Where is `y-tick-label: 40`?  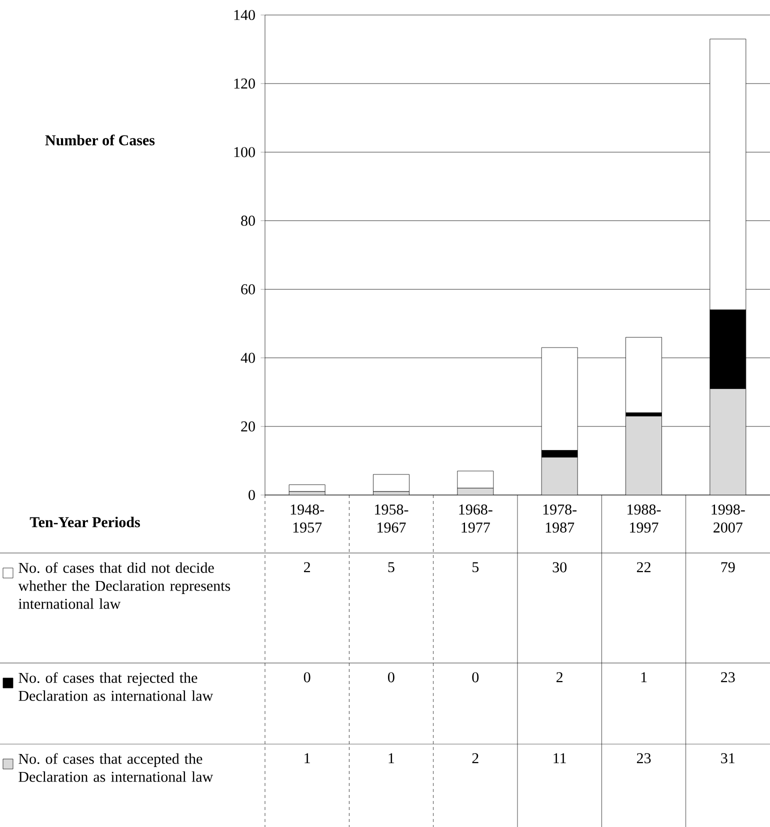
y-tick-label: 40 is located at coordinates (247, 357).